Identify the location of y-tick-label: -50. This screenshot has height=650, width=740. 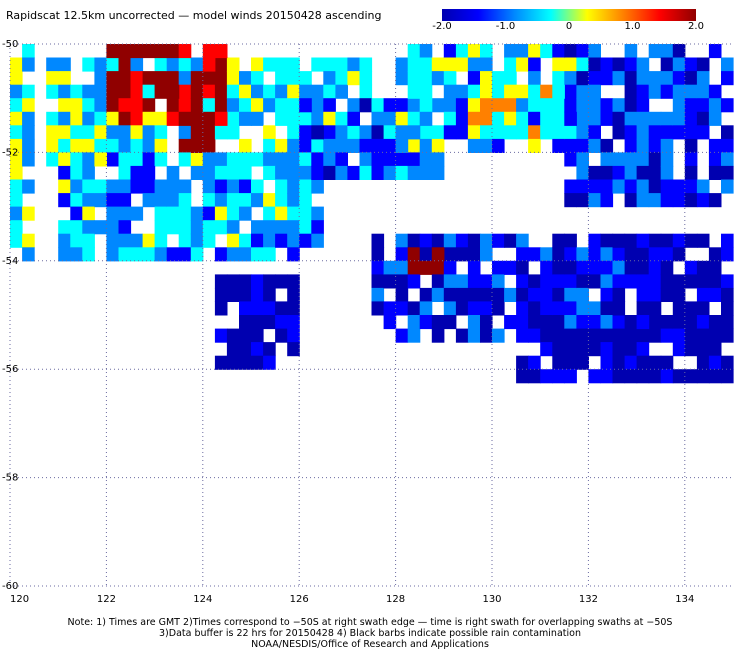
(10, 44).